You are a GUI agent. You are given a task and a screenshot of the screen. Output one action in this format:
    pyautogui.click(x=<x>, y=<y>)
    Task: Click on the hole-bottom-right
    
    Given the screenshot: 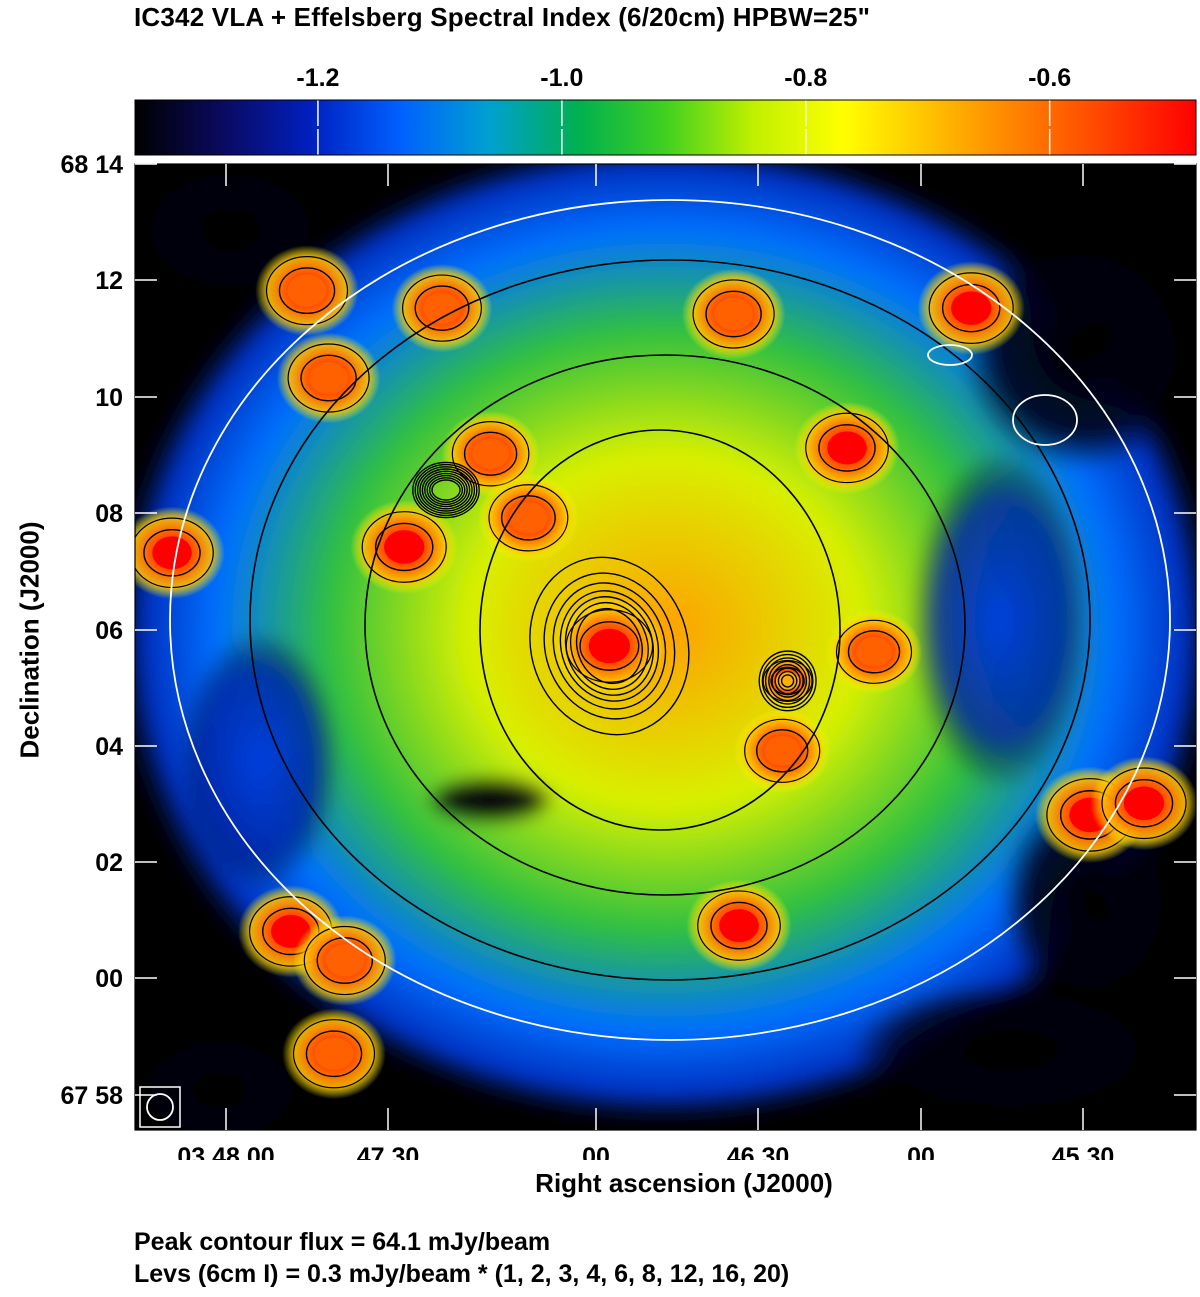 What is the action you would take?
    pyautogui.click(x=1010, y=1050)
    